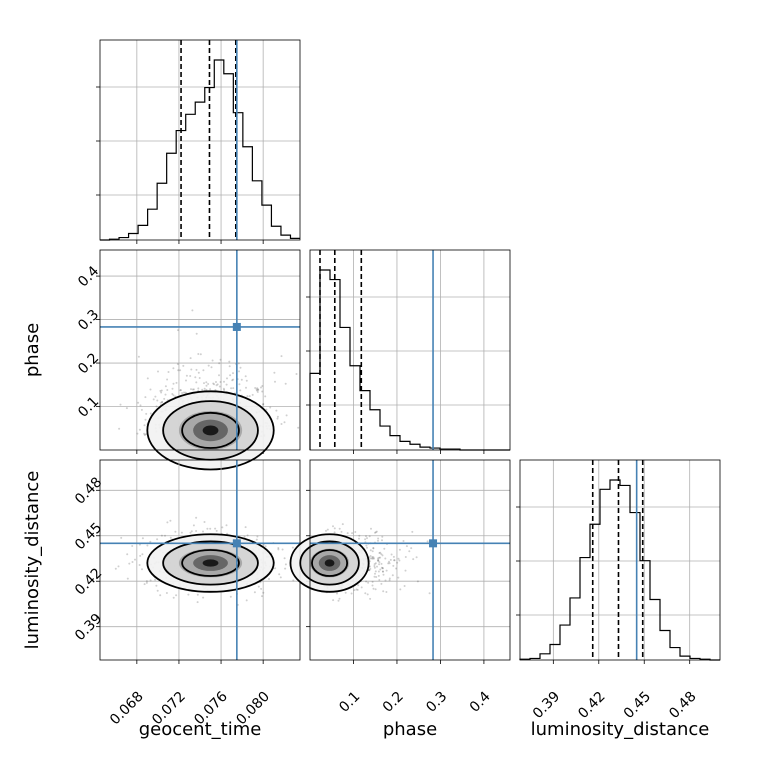 The height and width of the screenshot is (760, 760). What do you see at coordinates (88, 407) in the screenshot?
I see `y-tick-label-phase: 0.1` at bounding box center [88, 407].